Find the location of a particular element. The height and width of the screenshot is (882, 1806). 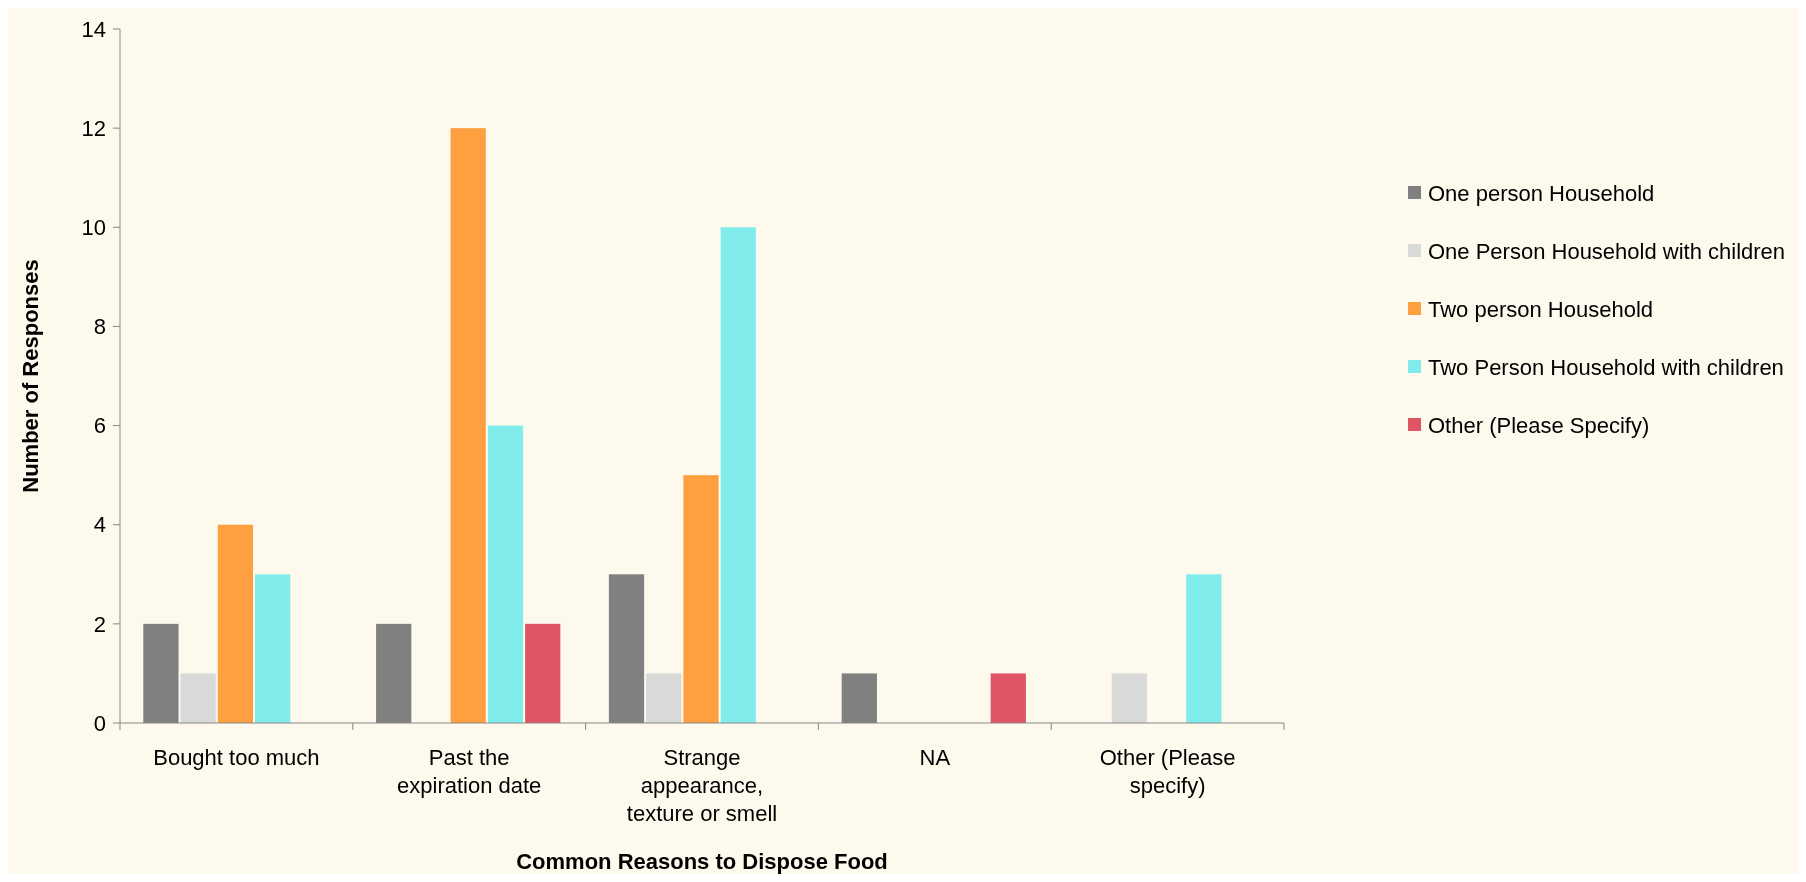

x-tick-label: NA is located at coordinates (935, 757).